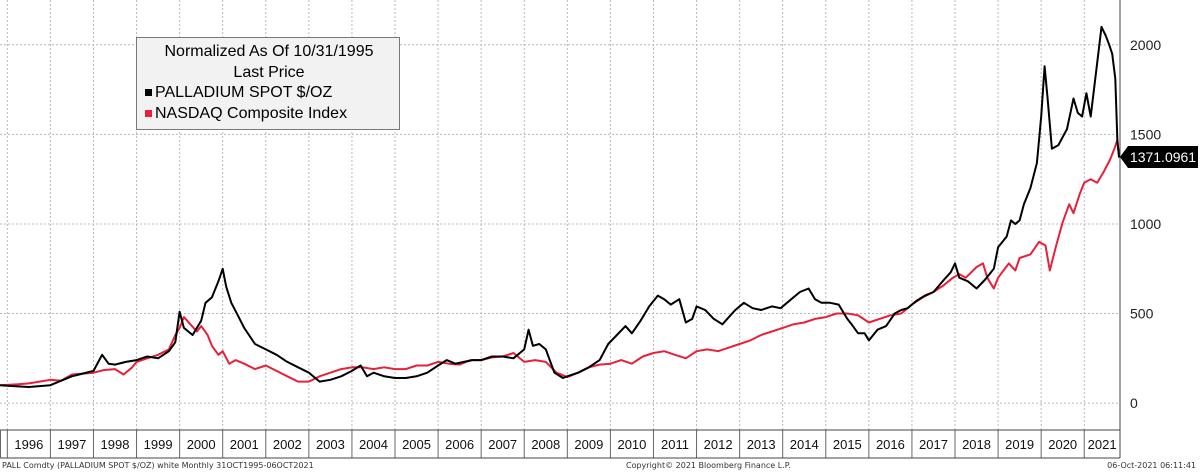 This screenshot has width=1200, height=472. What do you see at coordinates (502, 444) in the screenshot?
I see `x-tick-label: 2007` at bounding box center [502, 444].